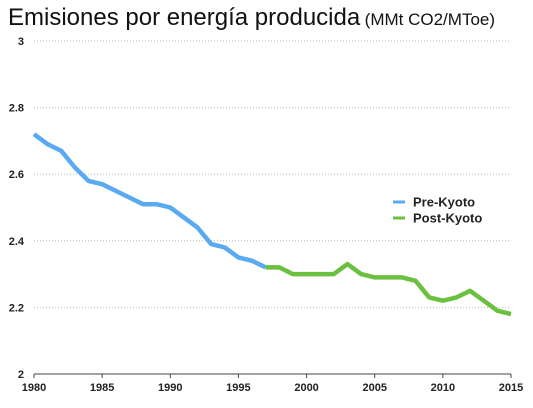 The width and height of the screenshot is (533, 408). I want to click on x-axis-ticks: 1980 1985 1990 1995 2000 2005 2010 2015, so click(272, 384).